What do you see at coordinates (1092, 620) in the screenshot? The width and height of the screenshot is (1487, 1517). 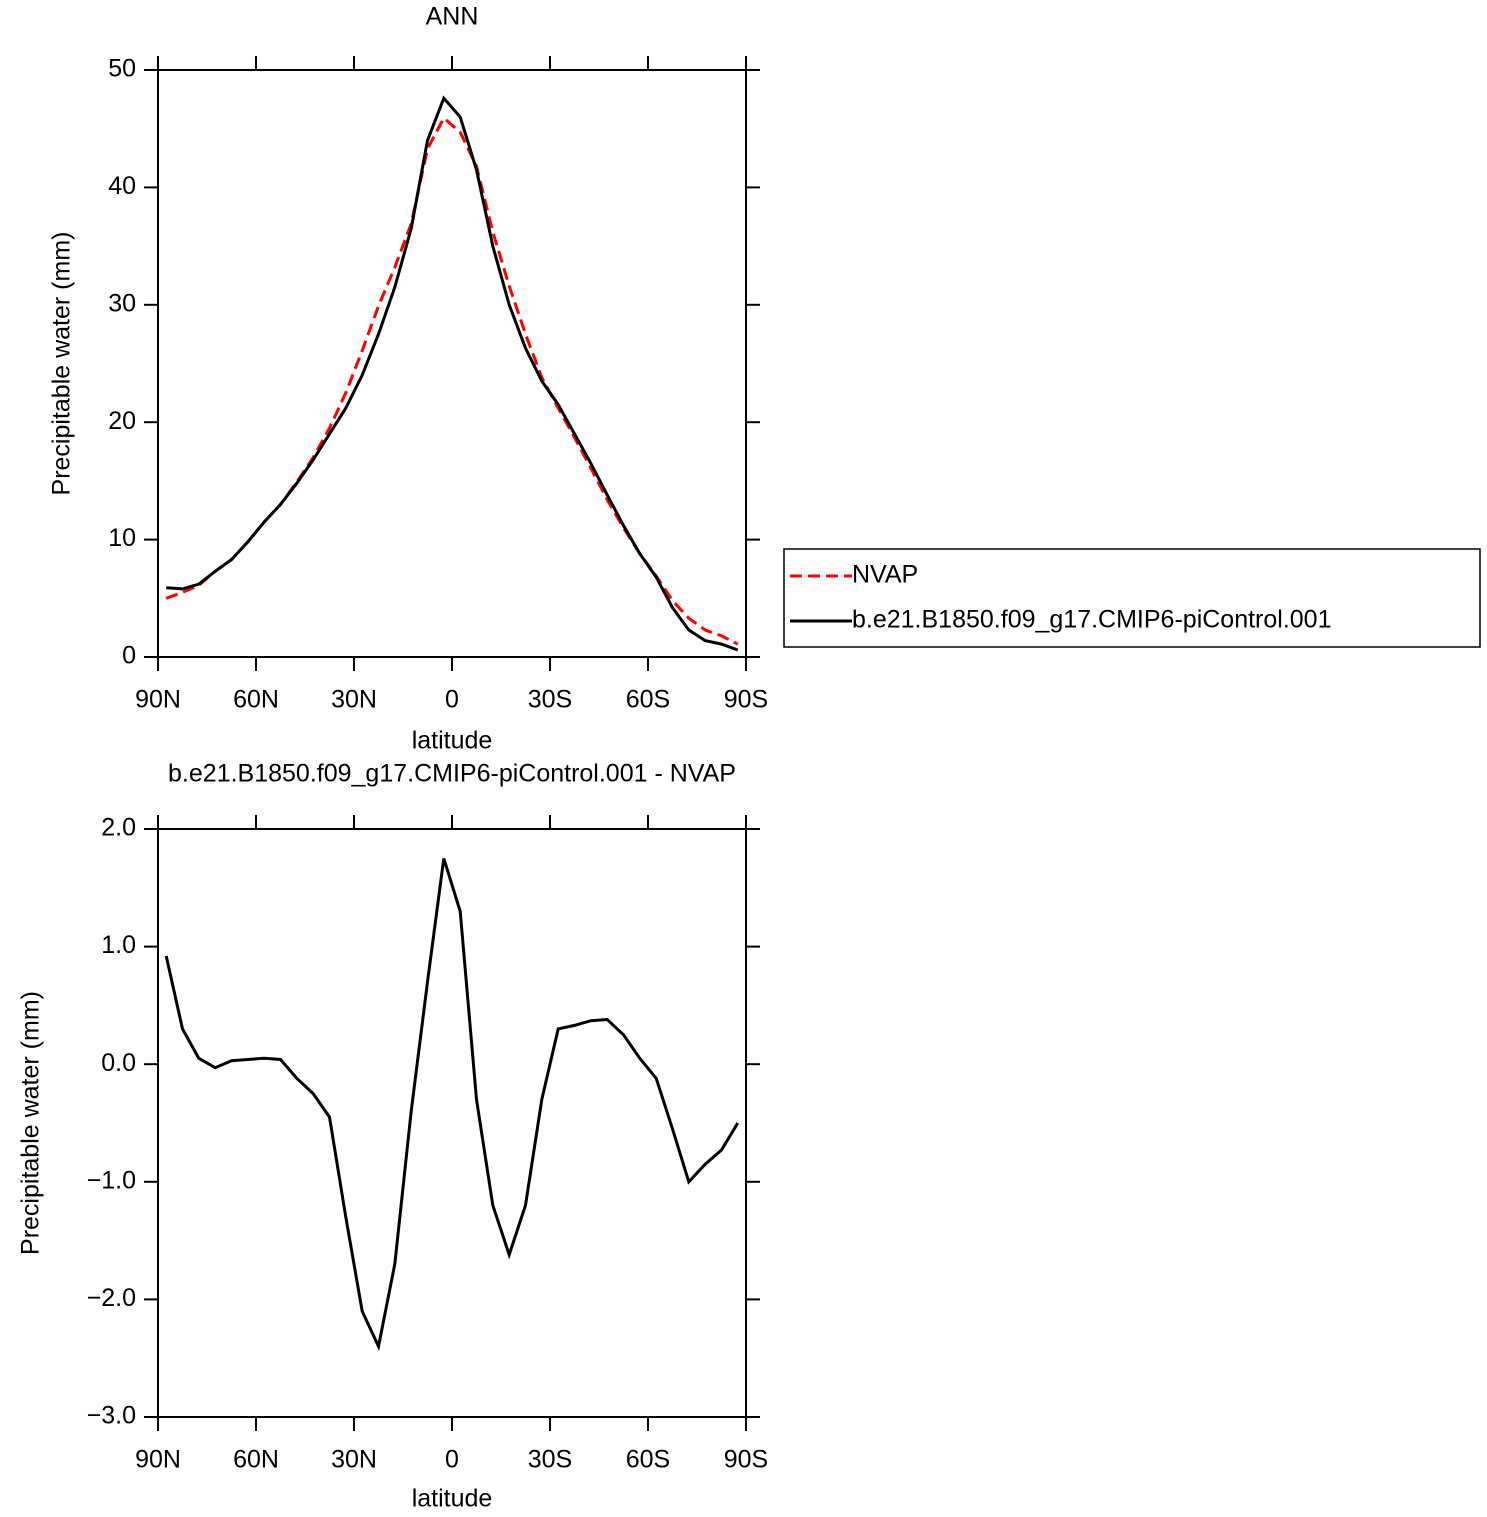 I see `legend-label: b.e21.B1850.f09_g17.CMIP6-piControl.001` at bounding box center [1092, 620].